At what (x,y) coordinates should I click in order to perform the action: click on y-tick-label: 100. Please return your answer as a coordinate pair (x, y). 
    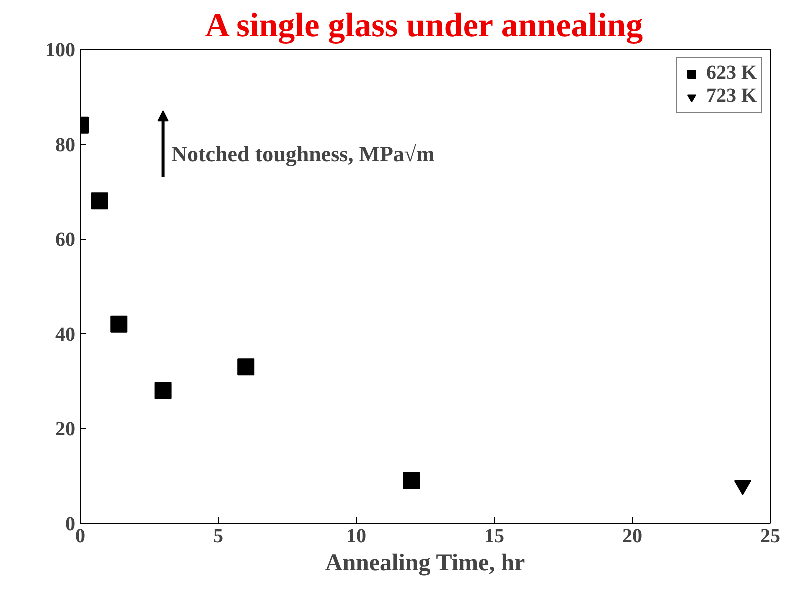
    Looking at the image, I should click on (61, 51).